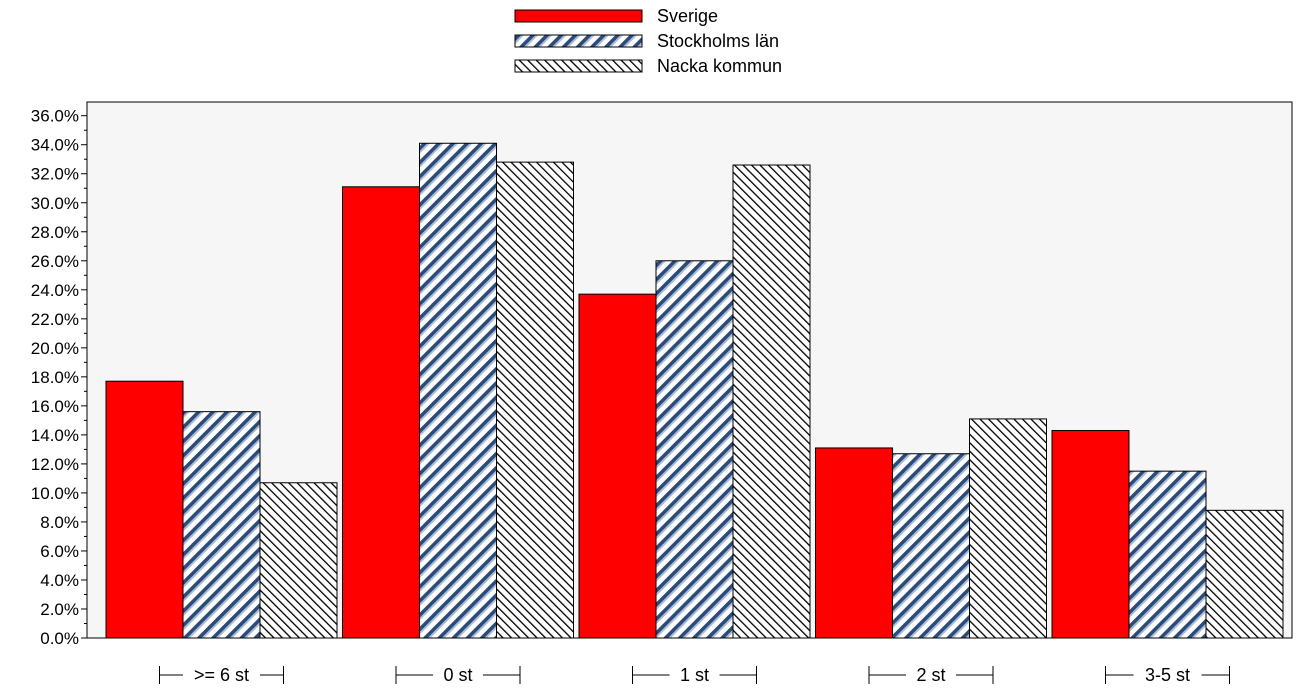 The image size is (1301, 692). Describe the element at coordinates (55, 348) in the screenshot. I see `y-tick-label-10: 20.0%` at that location.